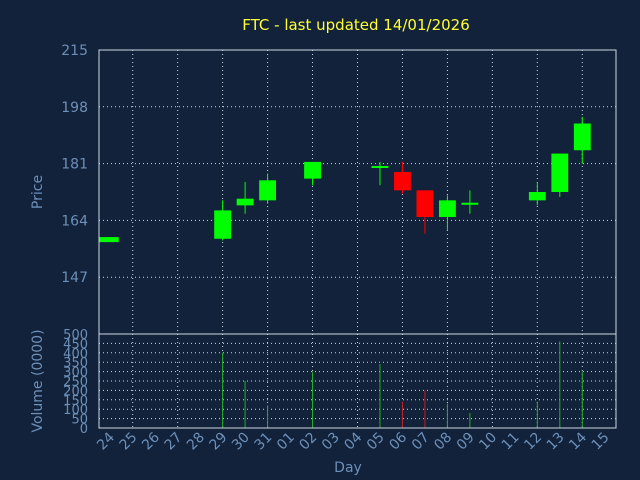  Describe the element at coordinates (196, 442) in the screenshot. I see `date-tick-label: 28` at that location.